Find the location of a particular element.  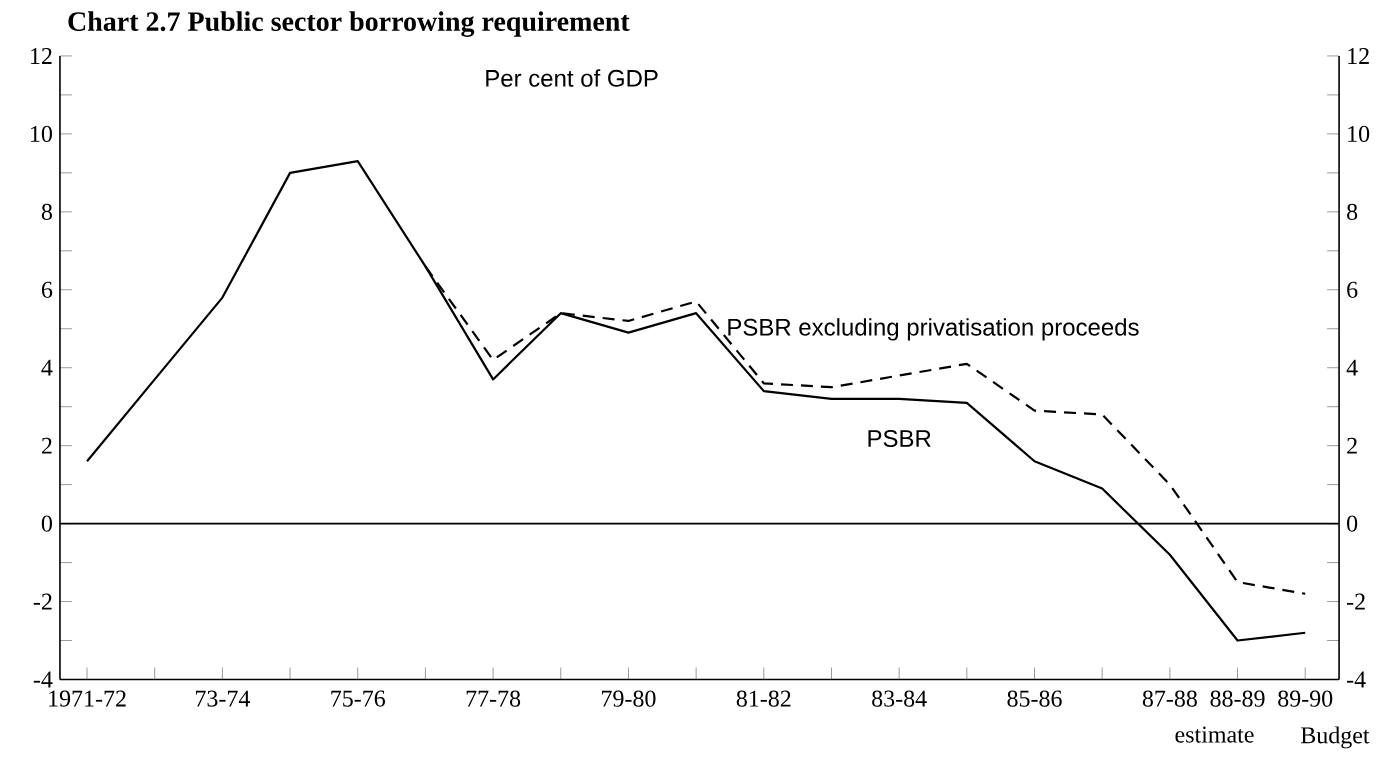

x-tick-label: 85-86 is located at coordinates (1034, 698).